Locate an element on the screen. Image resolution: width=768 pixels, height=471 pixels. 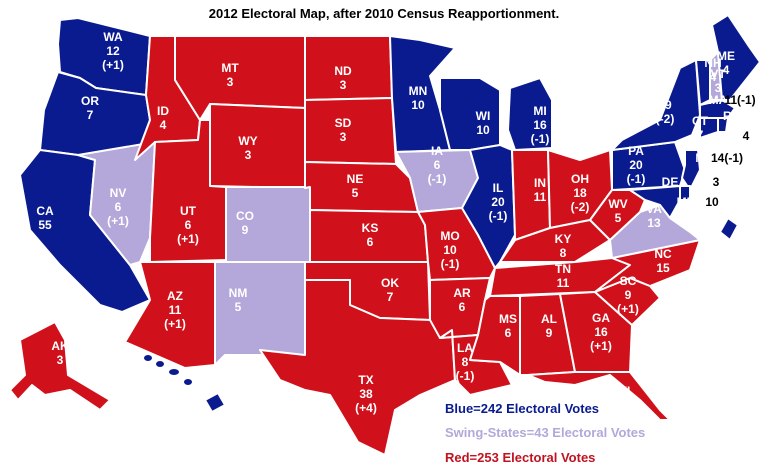
label-mt-votes: 3 is located at coordinates (230, 82).